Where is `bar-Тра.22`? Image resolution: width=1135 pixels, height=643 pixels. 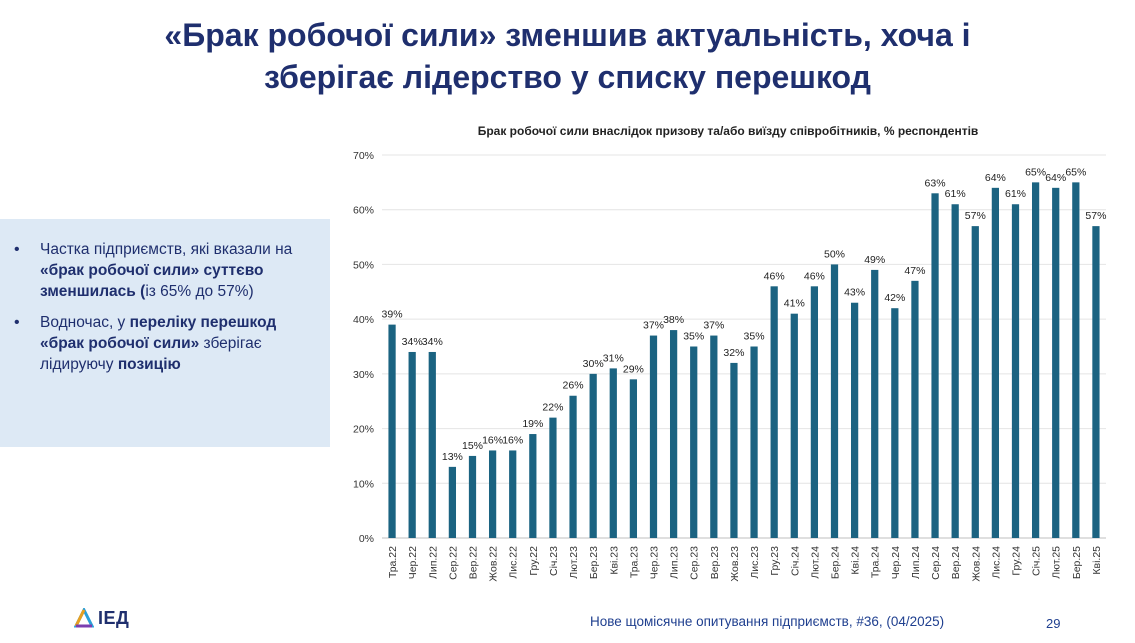
bar-Тра.22 is located at coordinates (392, 431).